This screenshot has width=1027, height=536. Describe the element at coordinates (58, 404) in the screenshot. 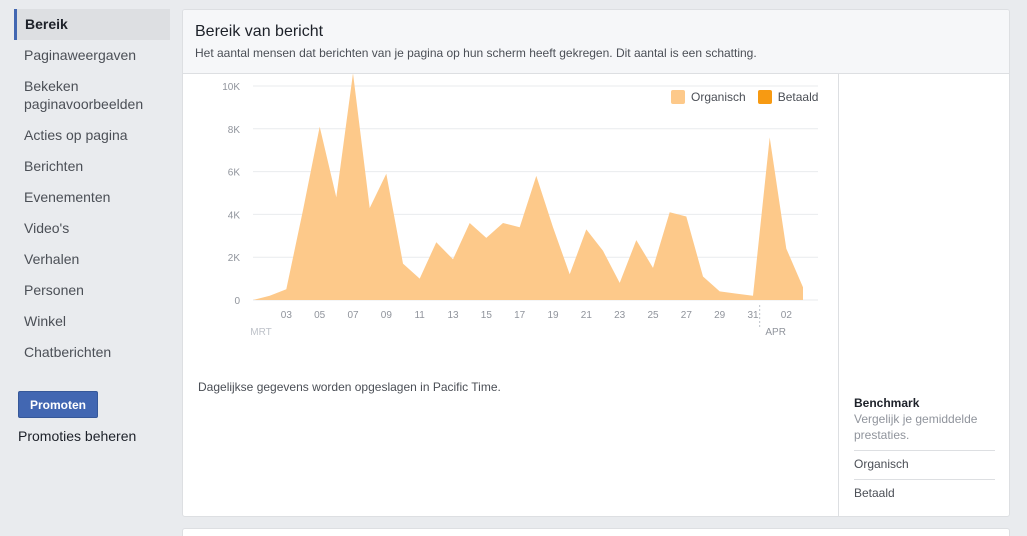

I see `promote-button: Promoten` at that location.